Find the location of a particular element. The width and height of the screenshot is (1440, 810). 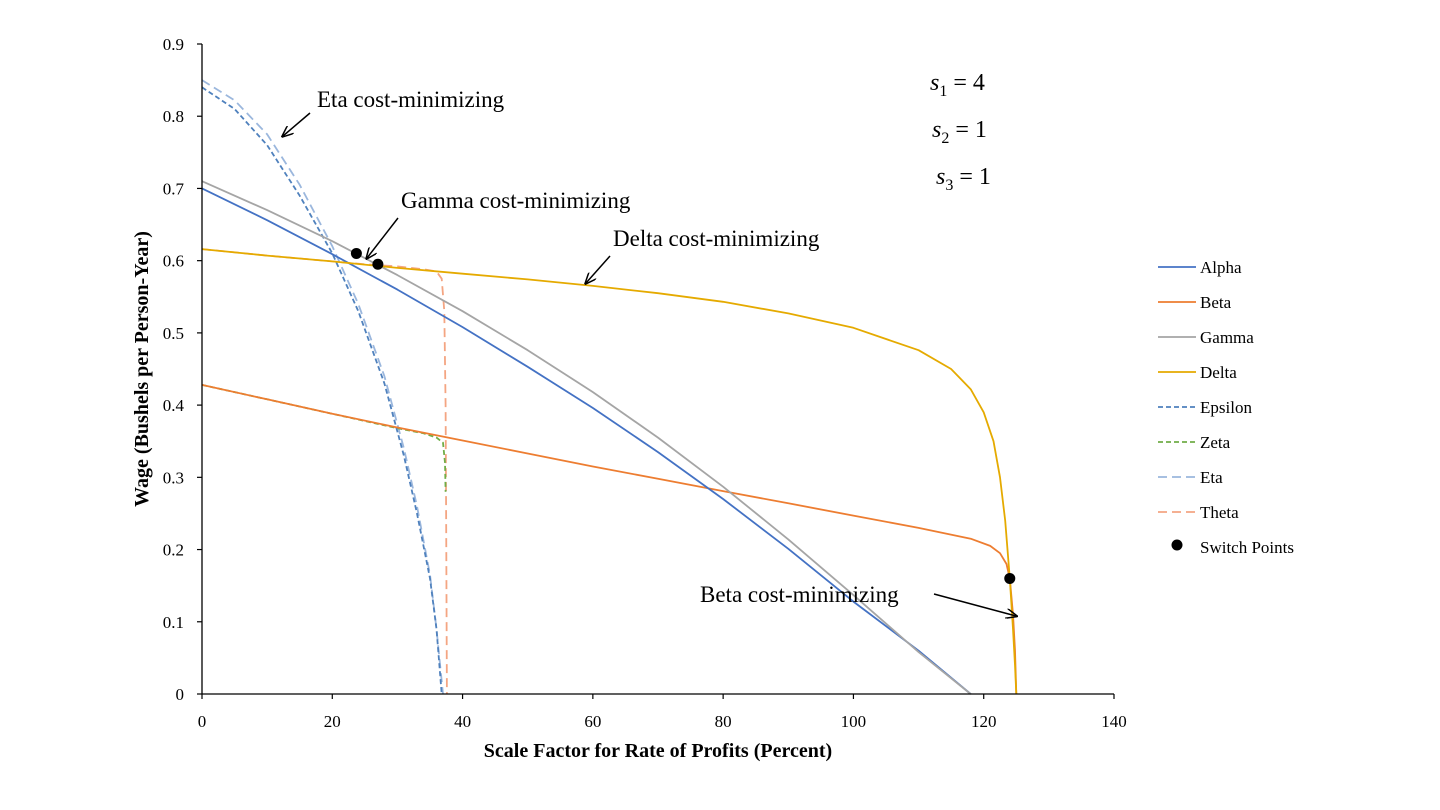

series-line-theta is located at coordinates (324, 471).